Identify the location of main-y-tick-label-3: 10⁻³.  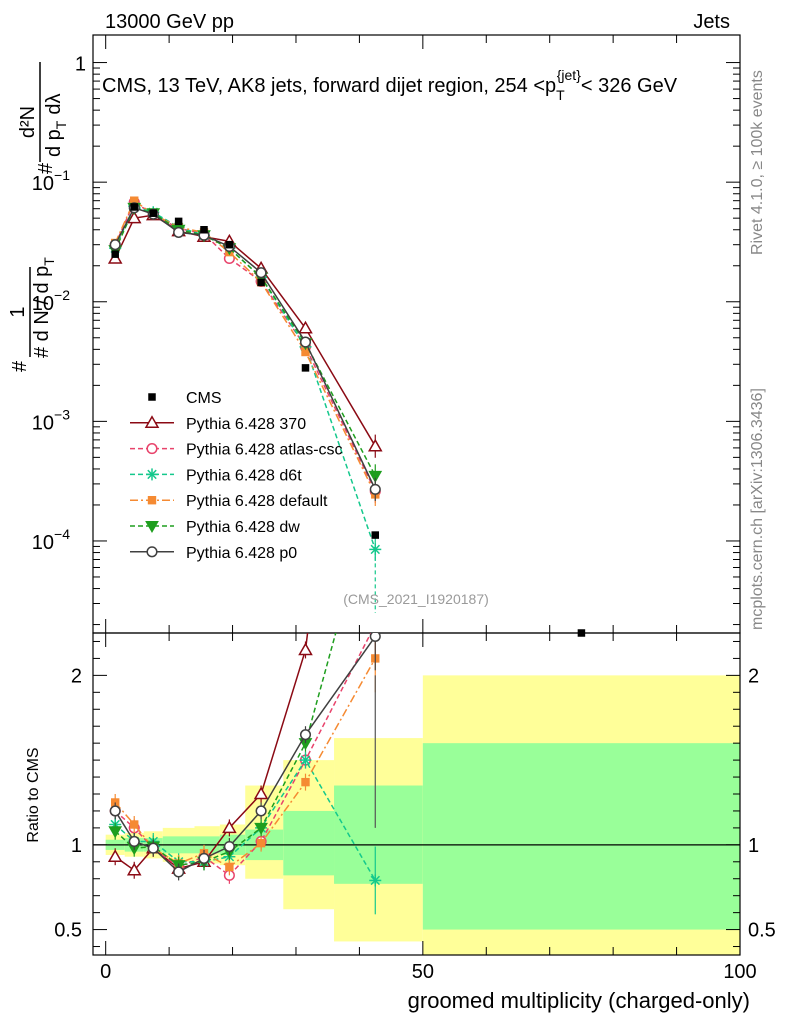
(51, 420).